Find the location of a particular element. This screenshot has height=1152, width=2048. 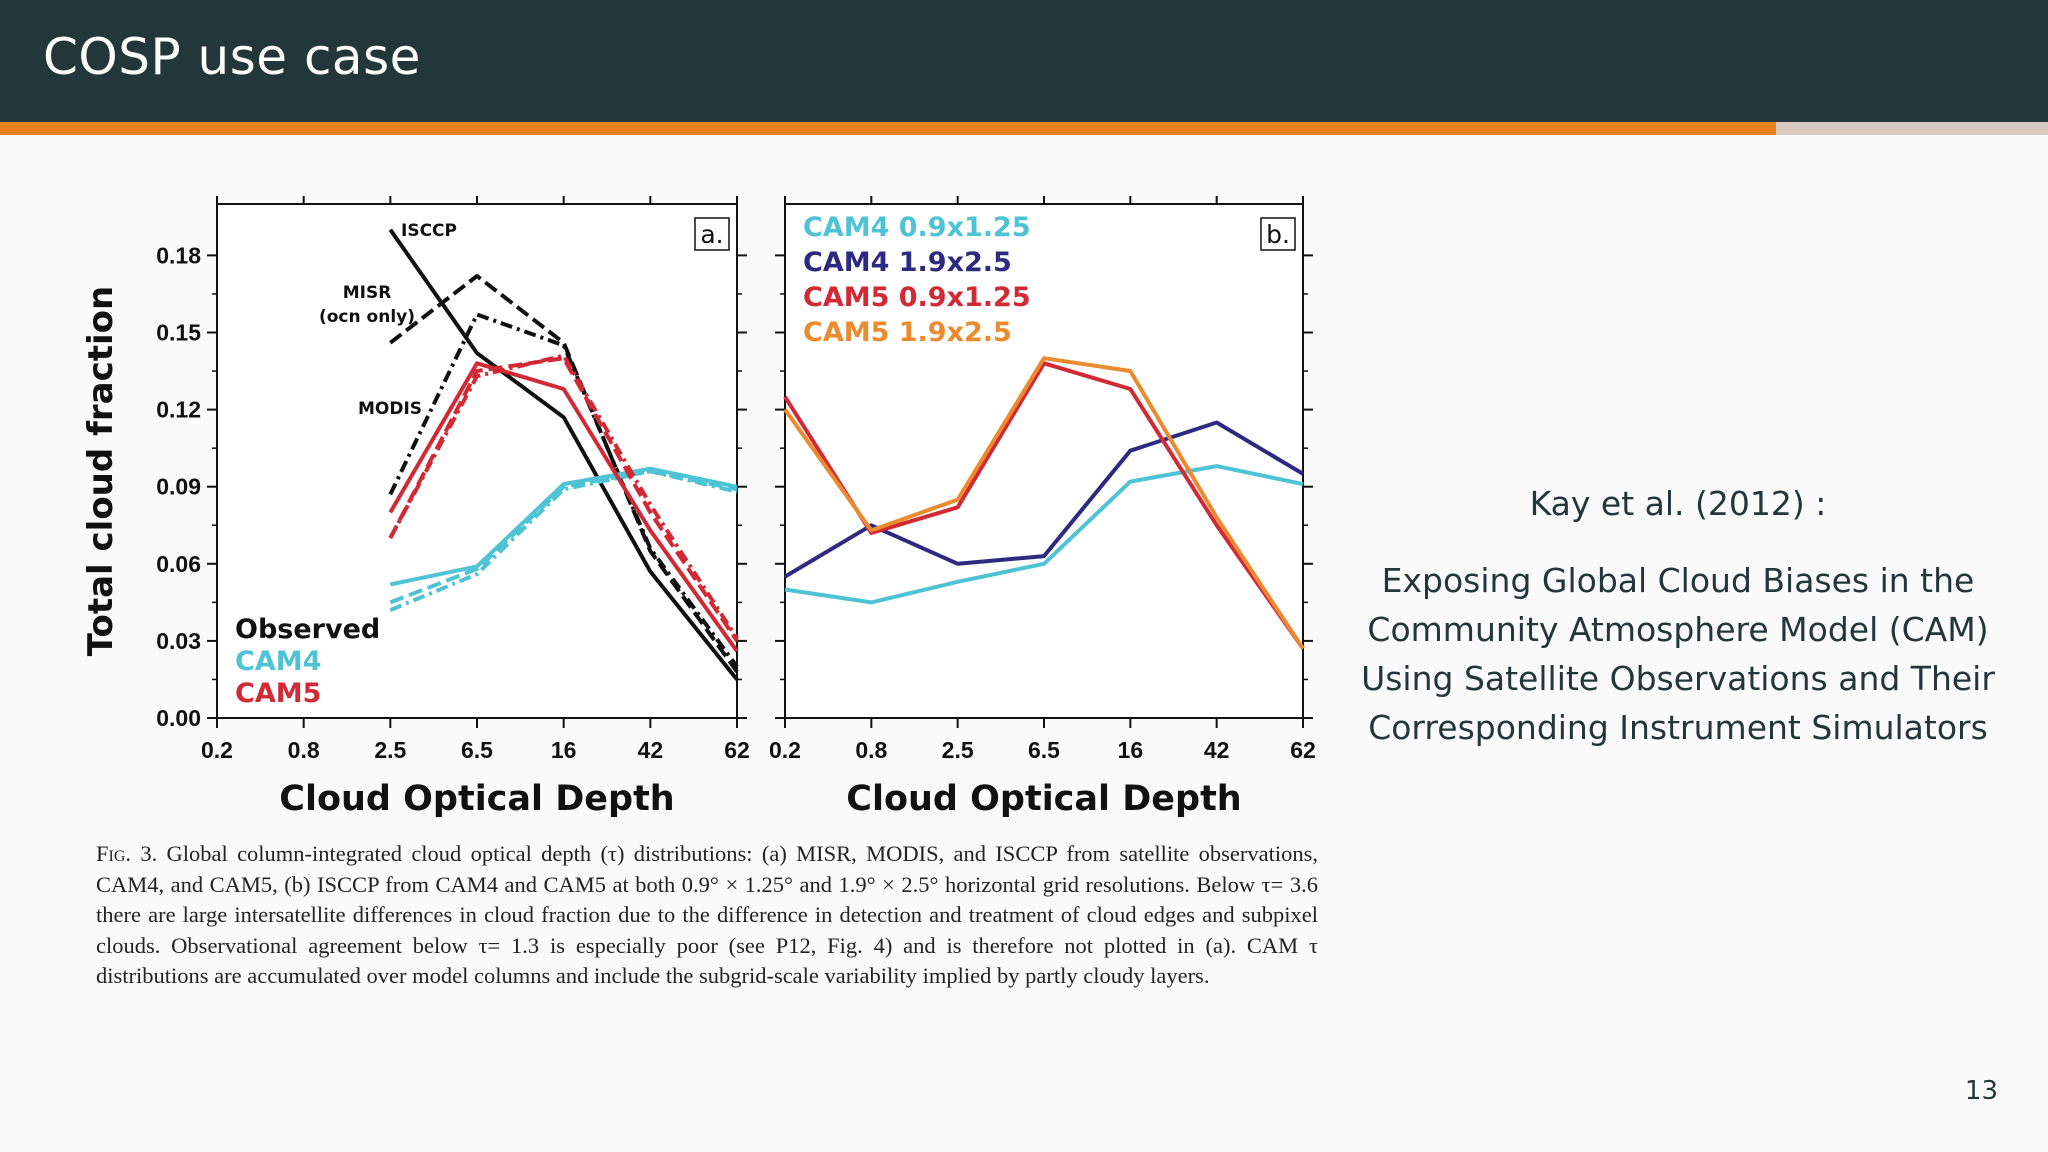

legend-entry: CAM4 is located at coordinates (278, 661).